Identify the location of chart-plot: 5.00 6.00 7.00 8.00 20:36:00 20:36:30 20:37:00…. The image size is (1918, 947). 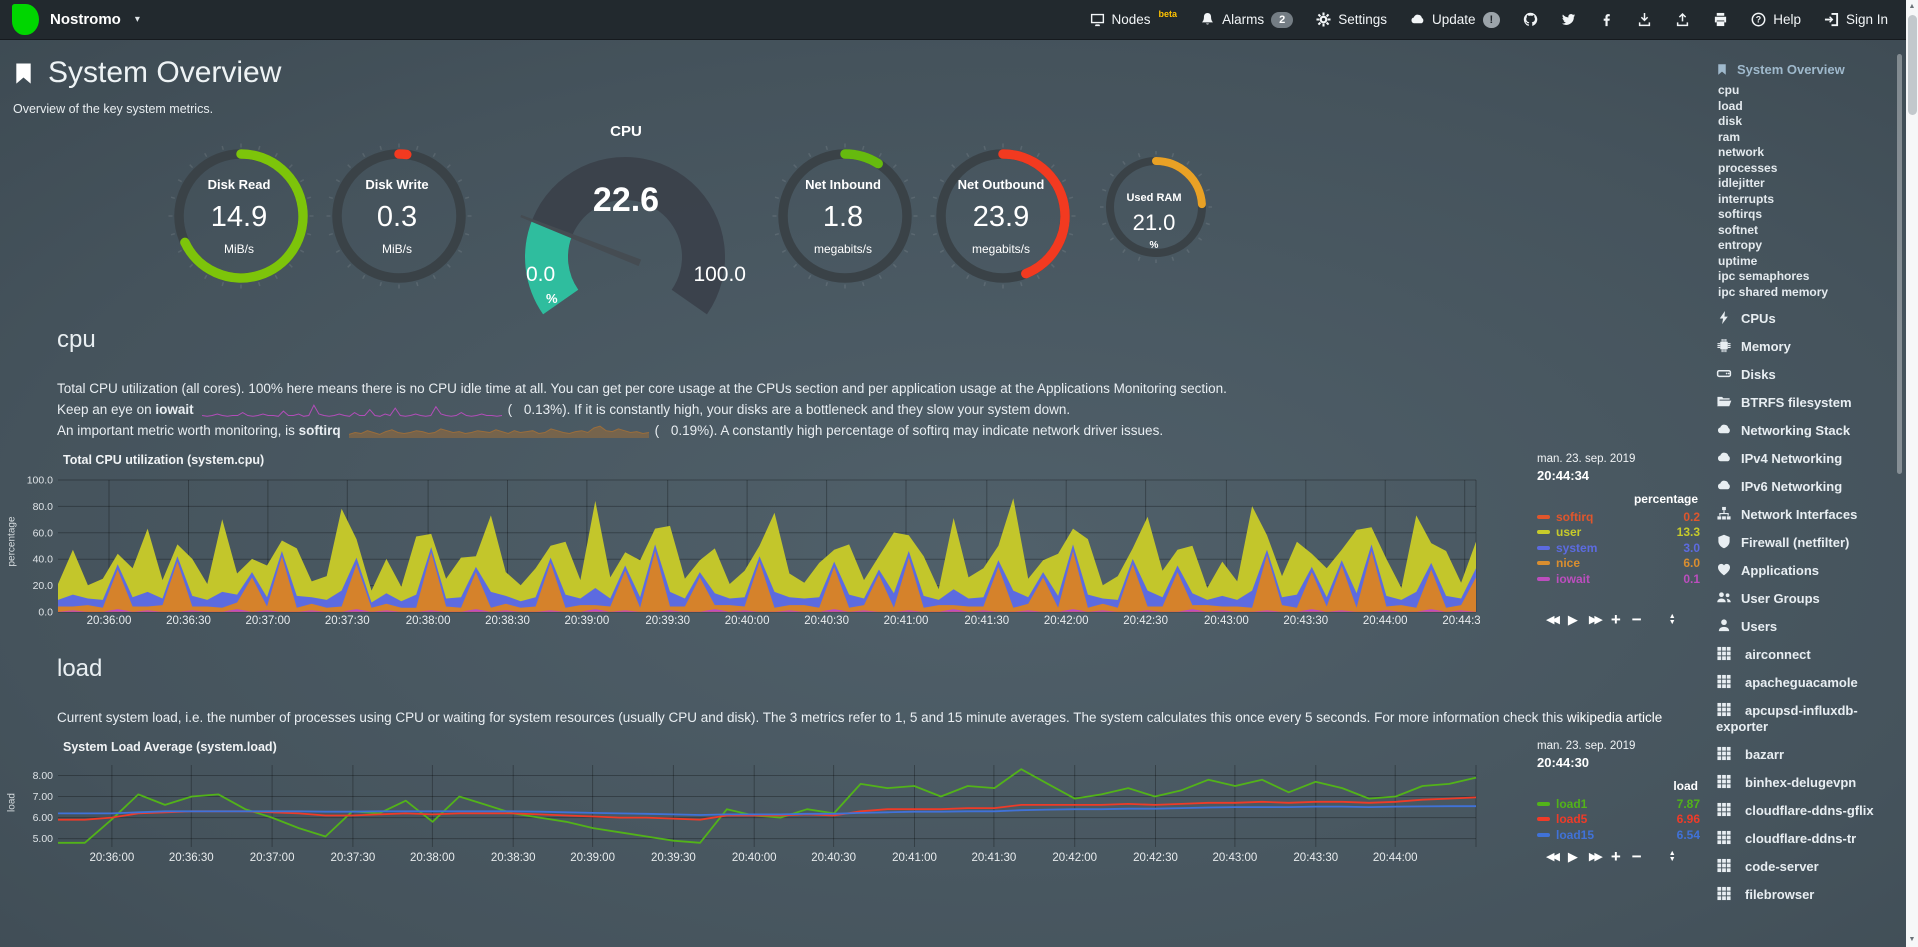
(740, 811).